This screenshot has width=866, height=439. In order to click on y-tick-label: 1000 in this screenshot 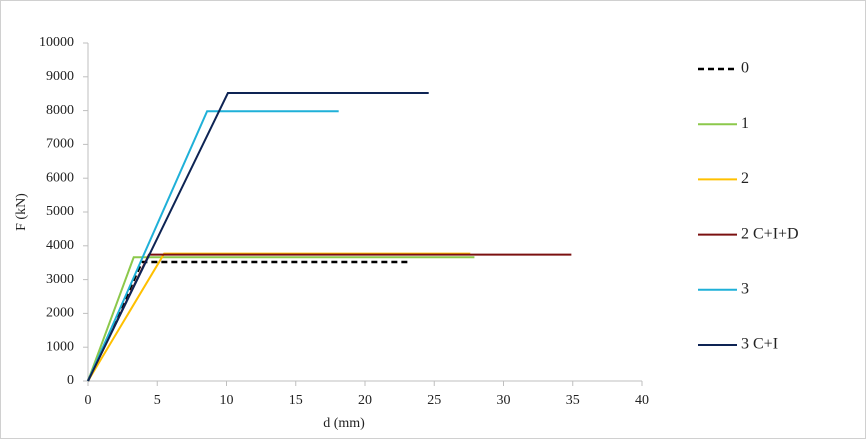, I will do `click(60, 346)`.